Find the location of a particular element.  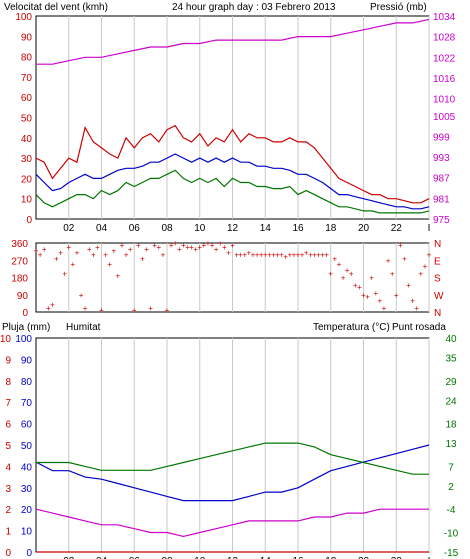

temp-panel-hum-tick-label: 0 is located at coordinates (29, 553).